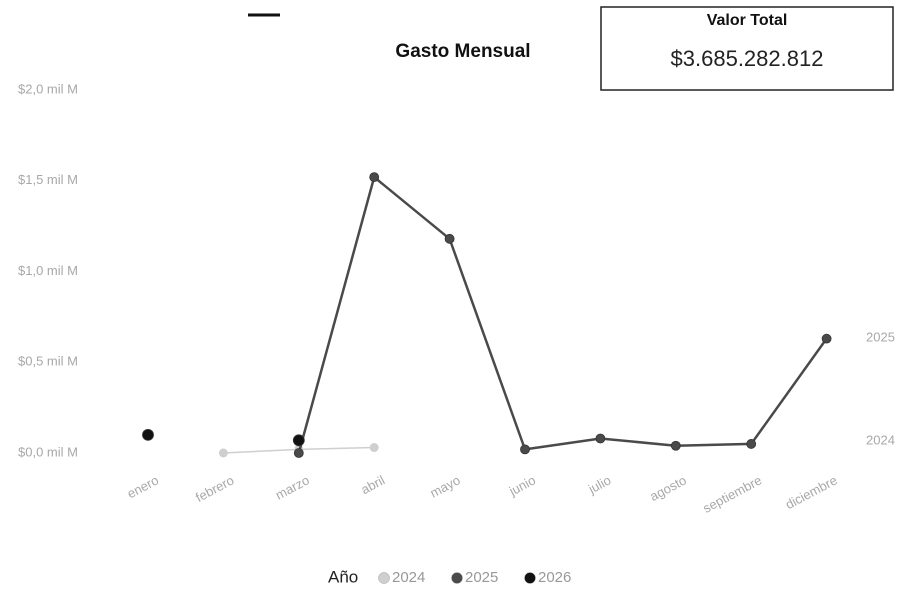 This screenshot has width=909, height=595. Describe the element at coordinates (408, 577) in the screenshot. I see `legend-label: 2024` at that location.